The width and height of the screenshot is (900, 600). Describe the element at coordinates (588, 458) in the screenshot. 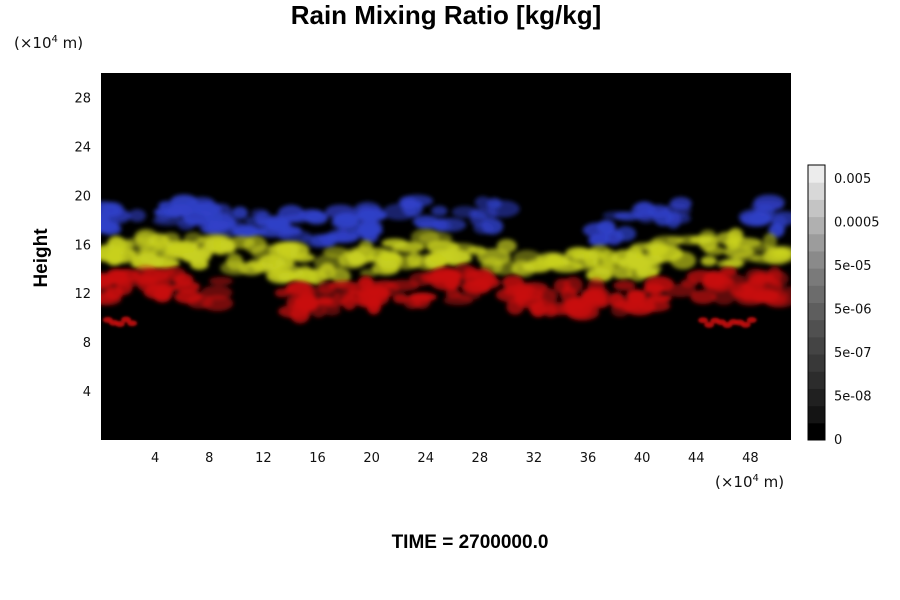

I see `x-tick-label: 36` at that location.